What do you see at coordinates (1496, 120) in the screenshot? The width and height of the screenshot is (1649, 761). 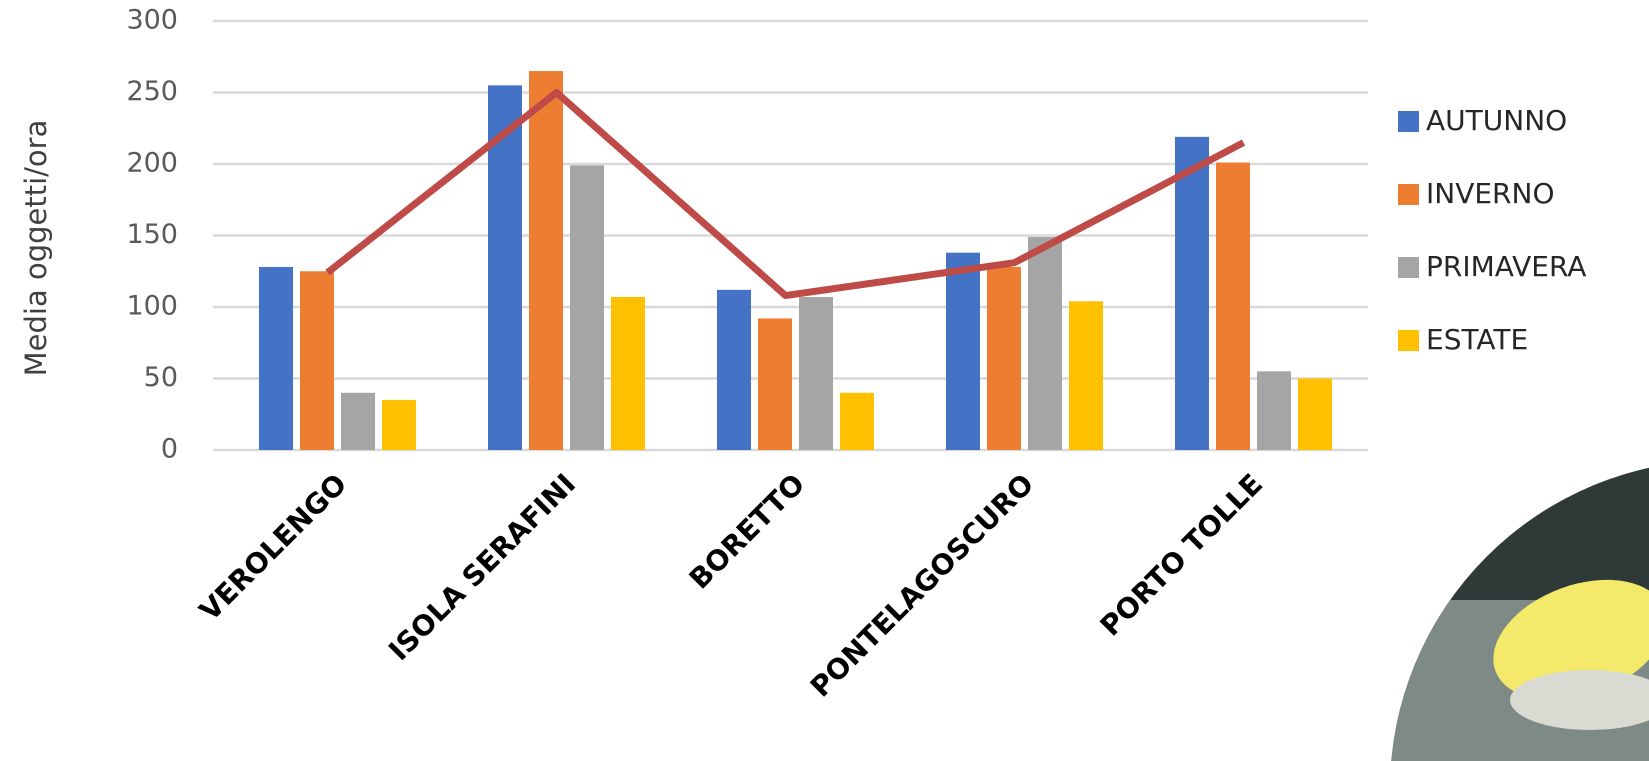 I see `legend-label: AUTUNNO` at bounding box center [1496, 120].